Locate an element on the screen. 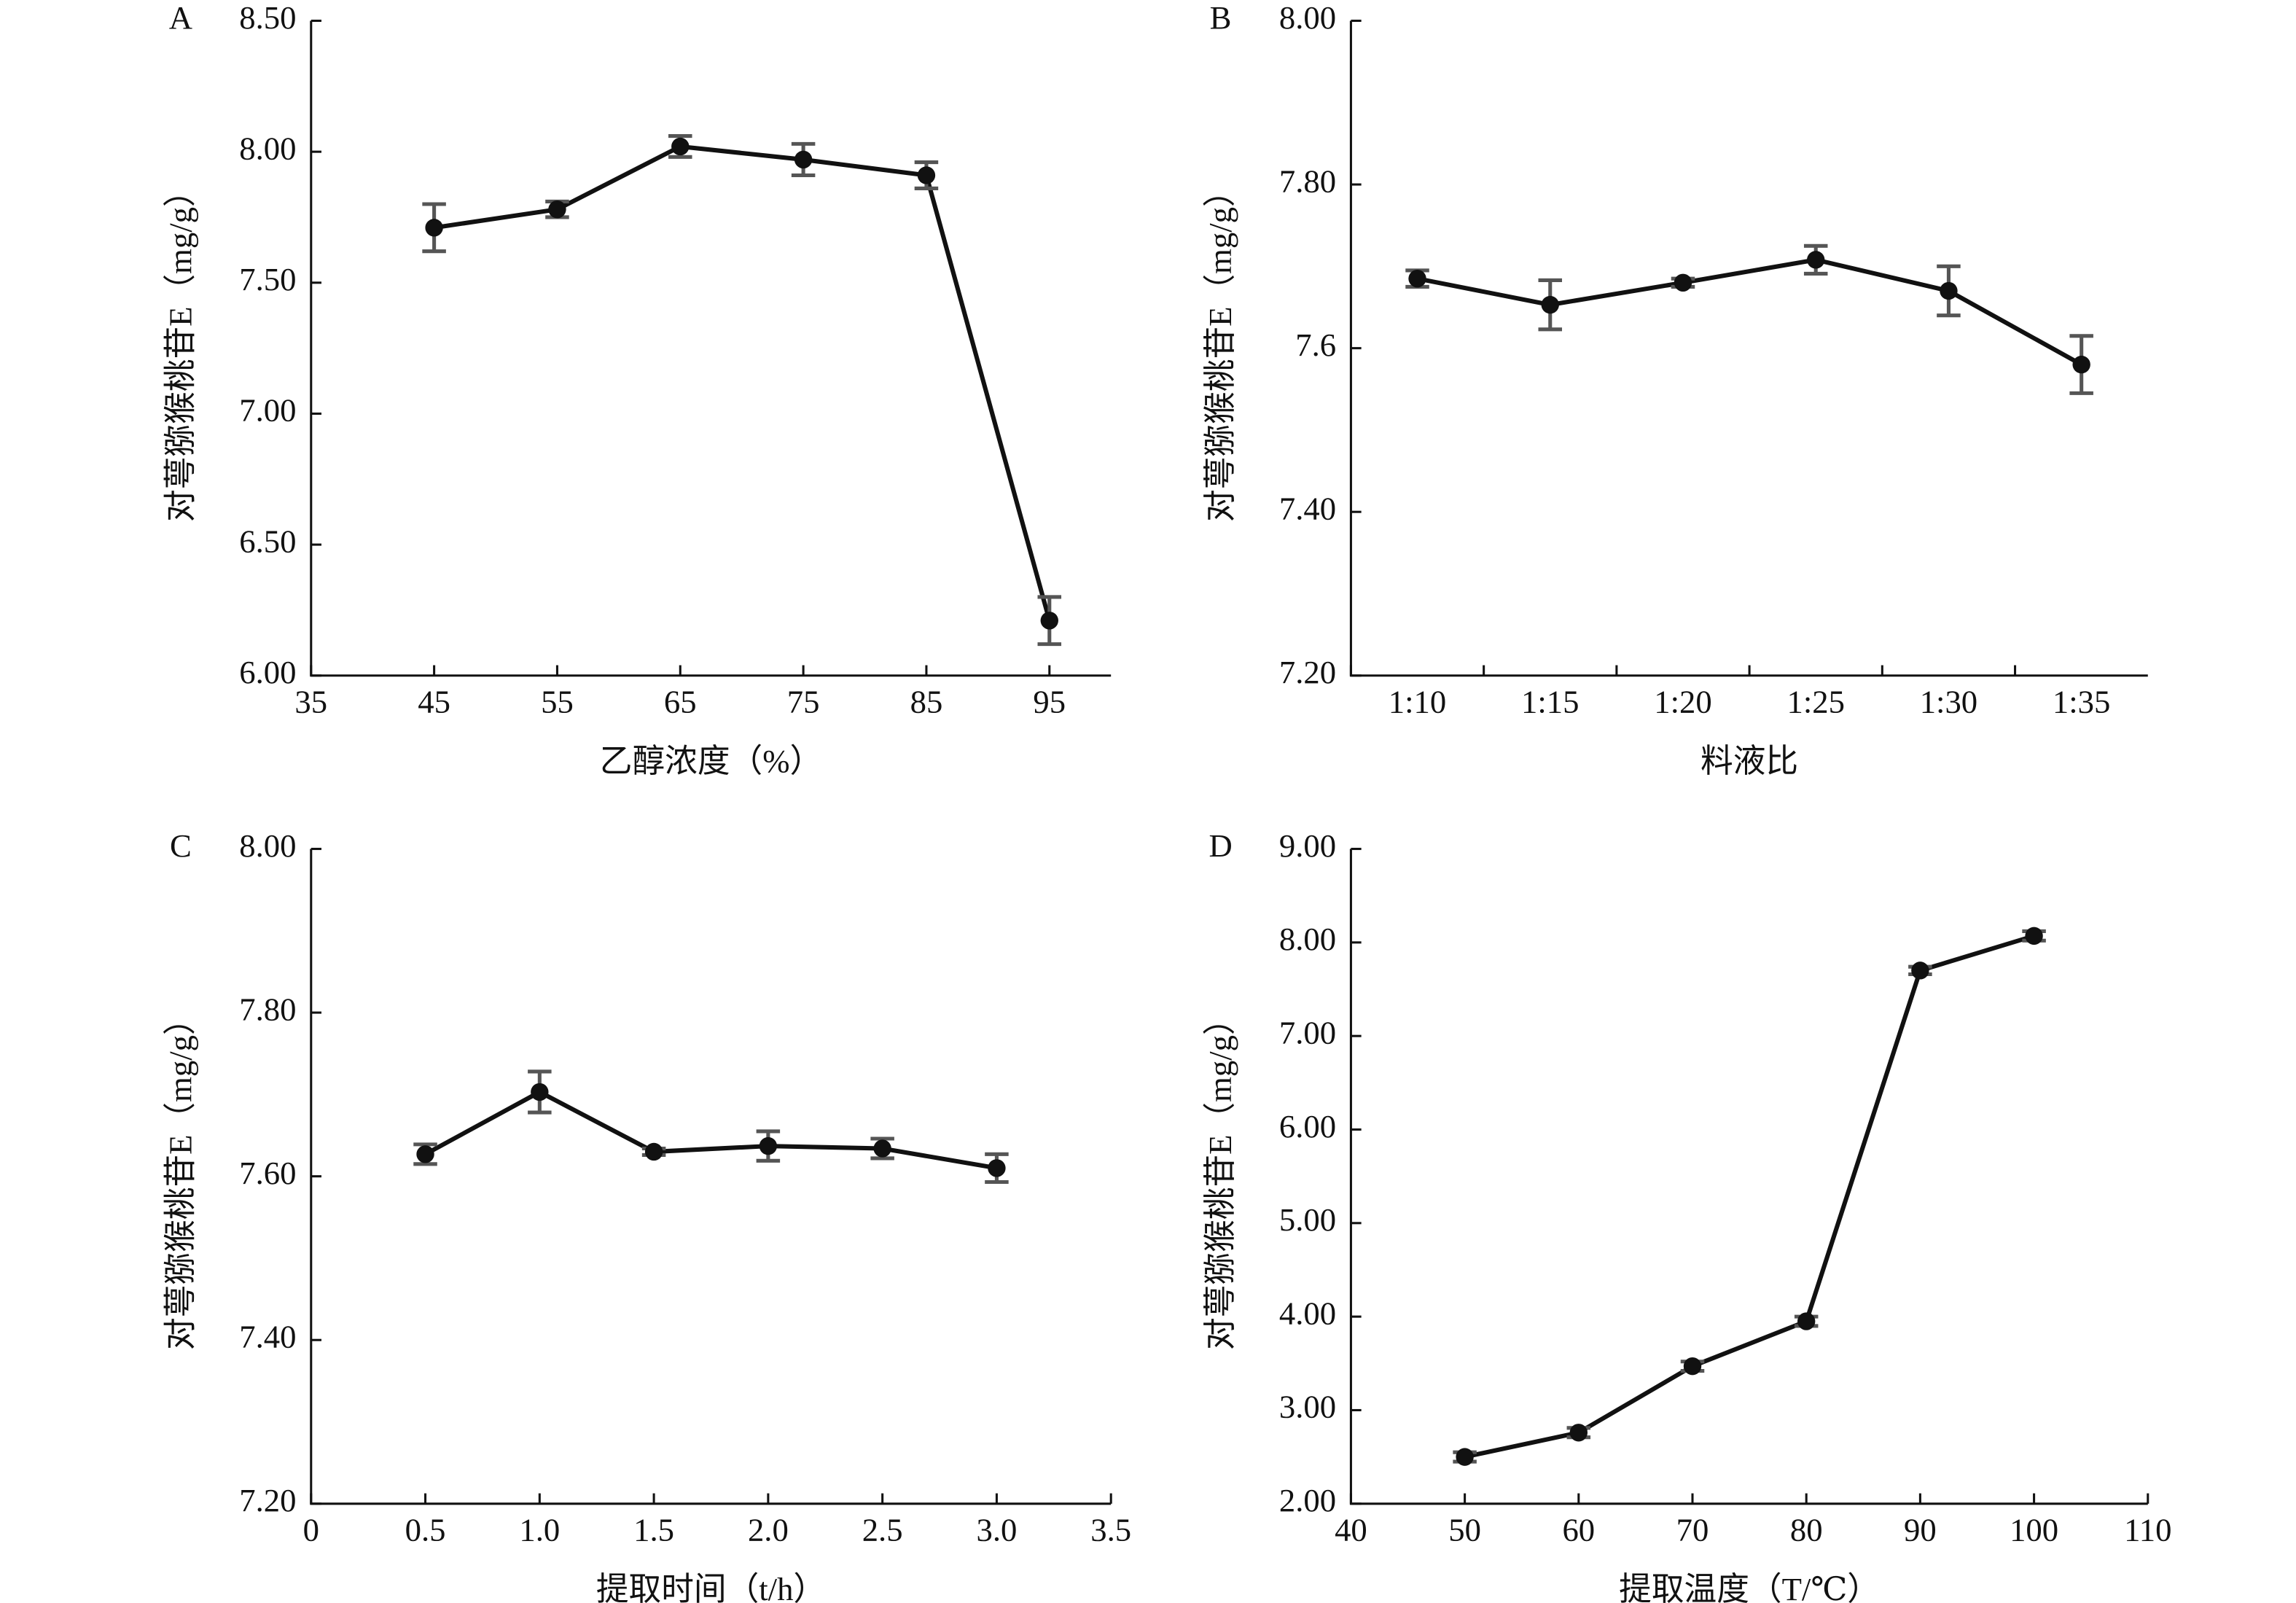 The image size is (2296, 1603). panel-label: A is located at coordinates (181, 18).